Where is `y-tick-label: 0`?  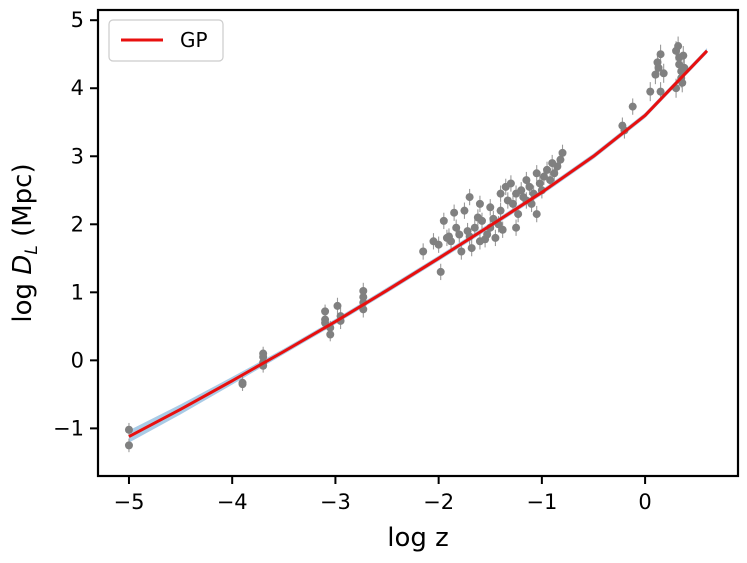
y-tick-label: 0 is located at coordinates (77, 360).